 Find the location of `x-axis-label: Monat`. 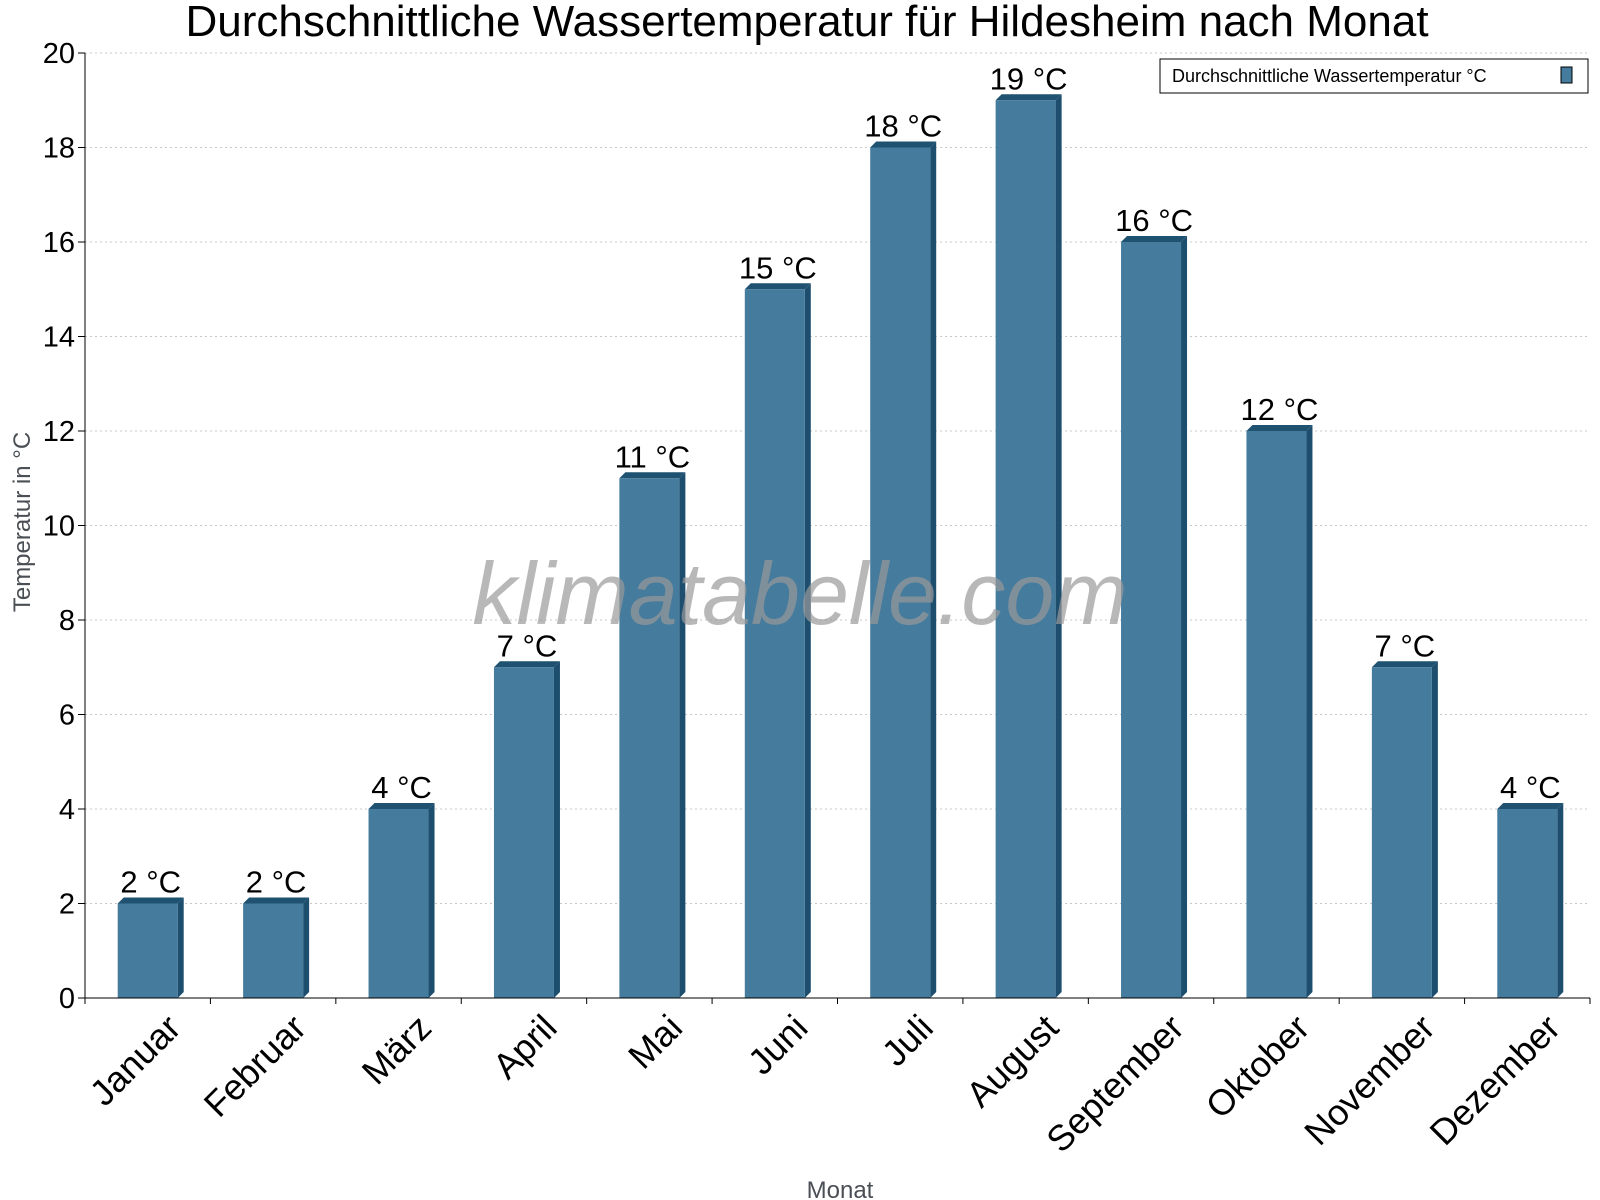

x-axis-label: Monat is located at coordinates (840, 1188).